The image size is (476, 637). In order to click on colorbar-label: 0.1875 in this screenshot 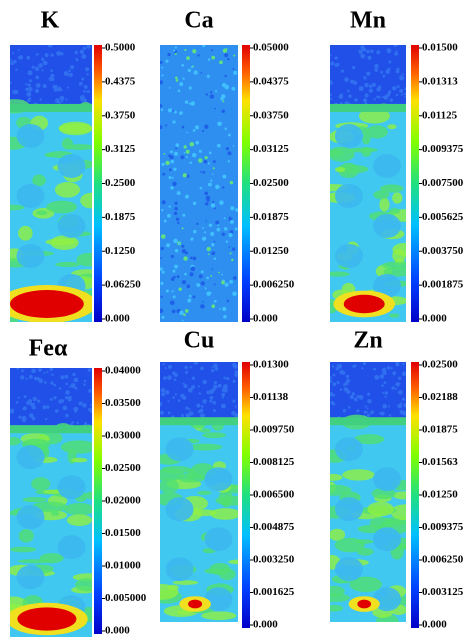, I will do `click(120, 217)`.